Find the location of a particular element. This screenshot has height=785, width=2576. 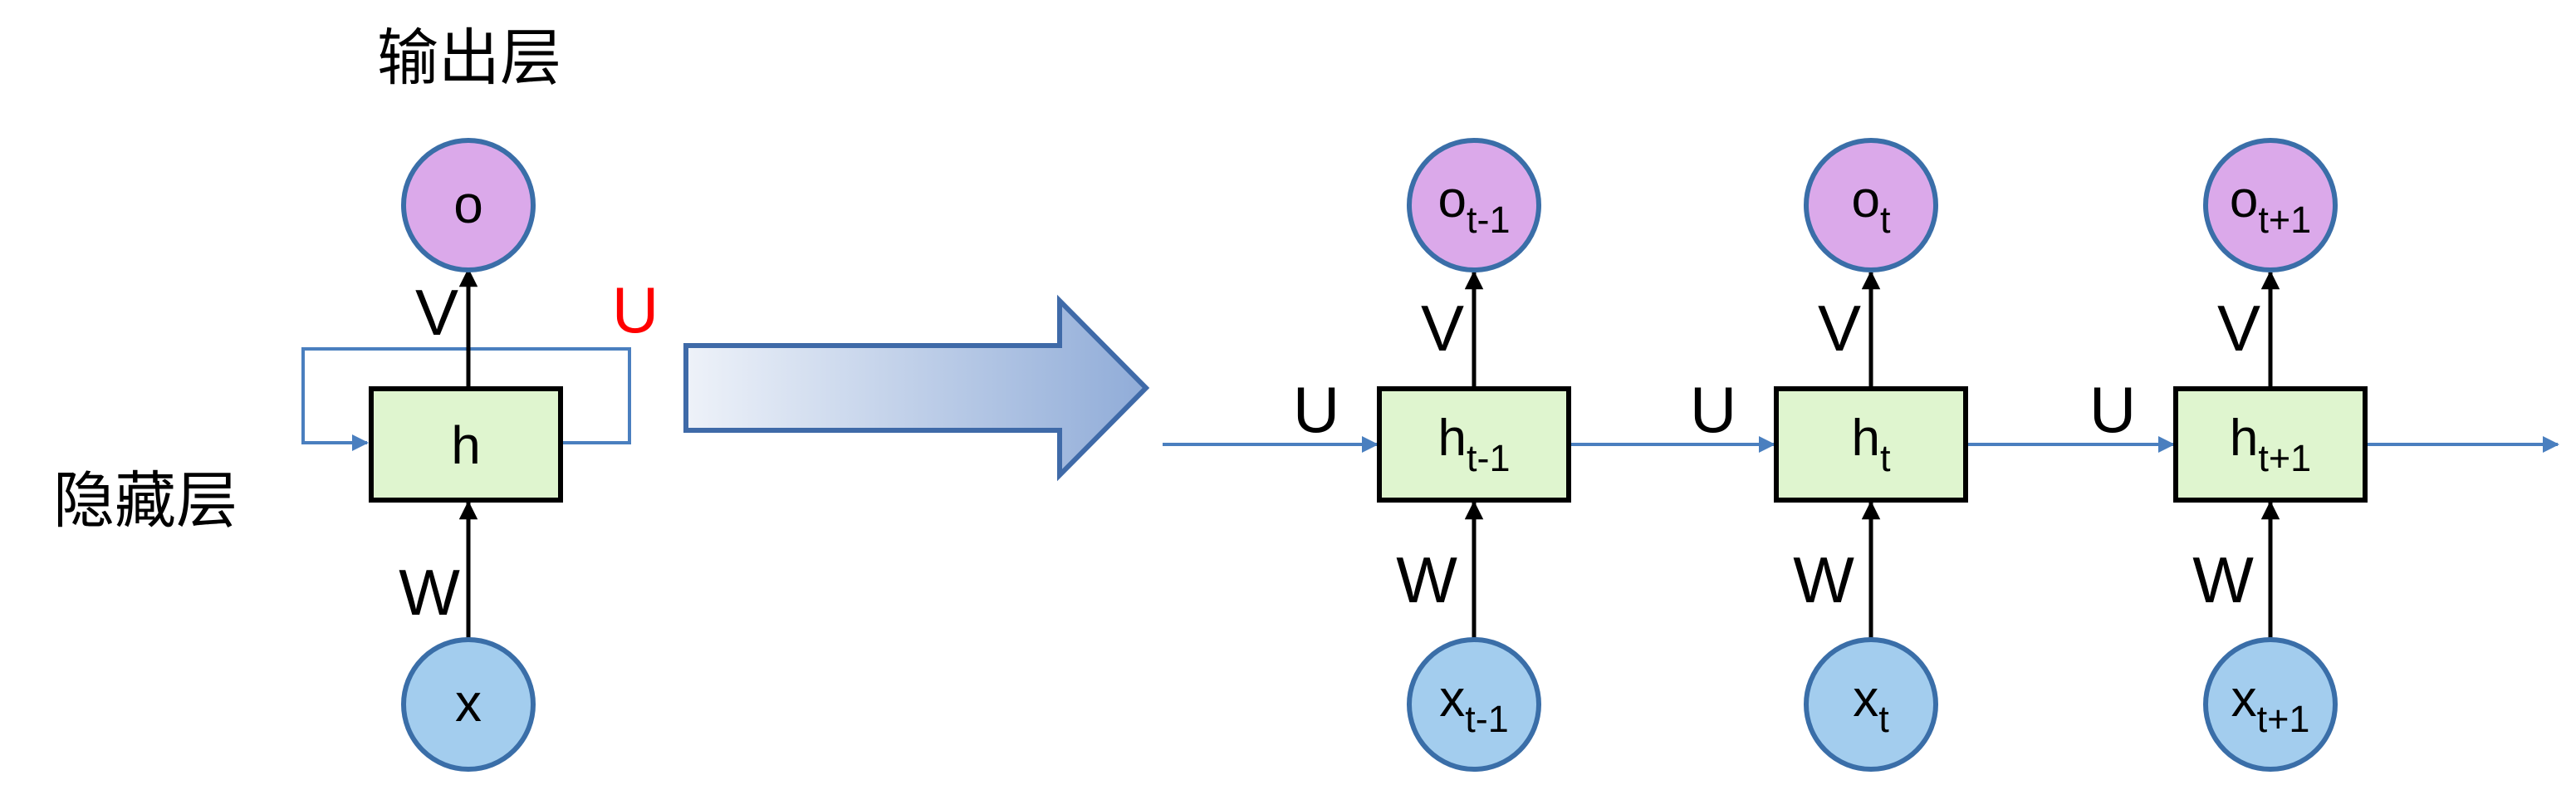

input-node-label: xt+1 is located at coordinates (2271, 705).